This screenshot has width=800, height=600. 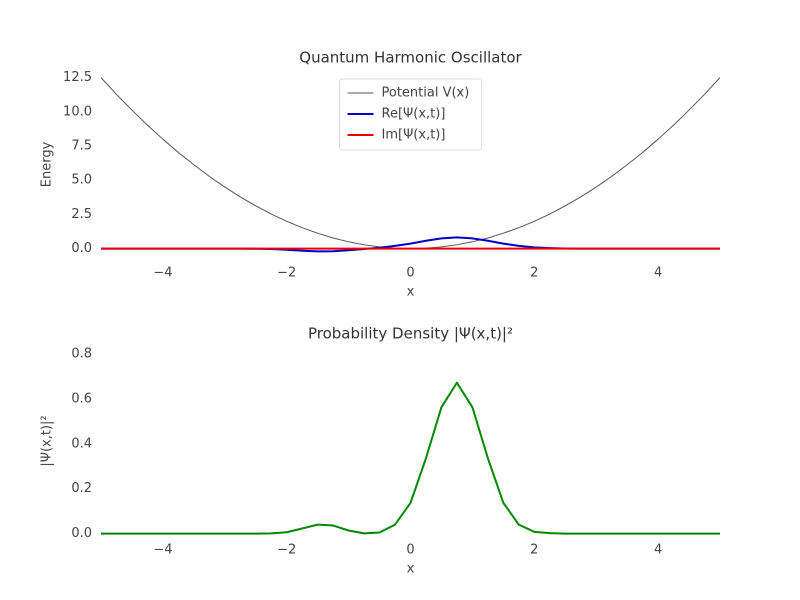 What do you see at coordinates (426, 93) in the screenshot?
I see `legend-label: Potential V(x)` at bounding box center [426, 93].